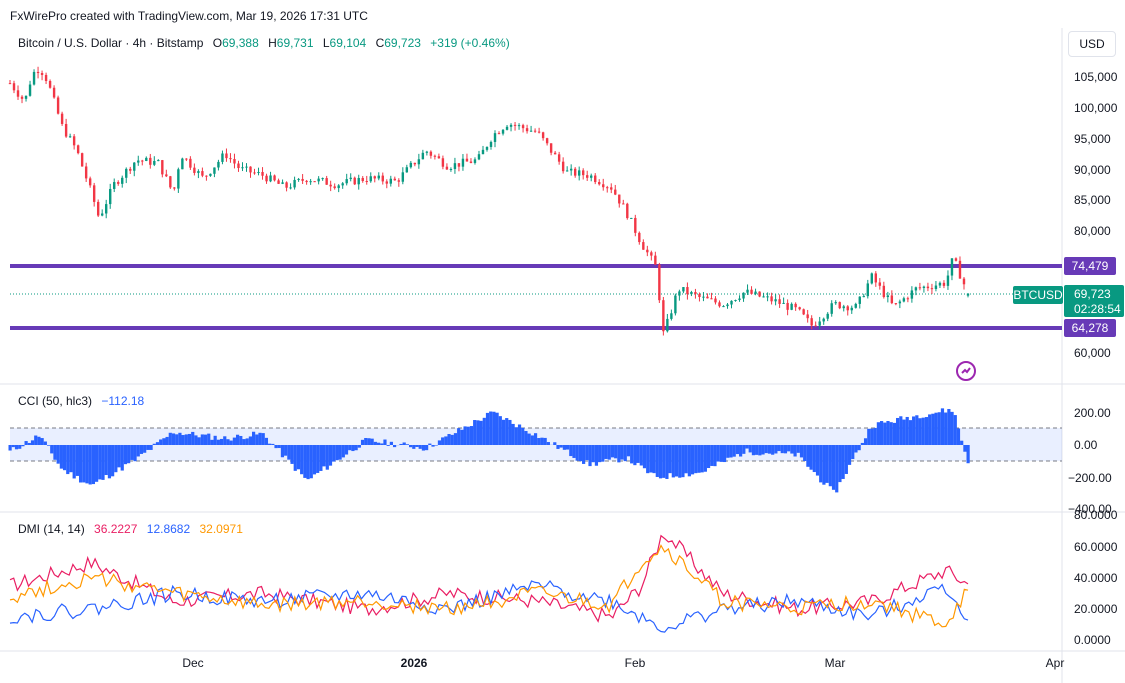  What do you see at coordinates (414, 663) in the screenshot?
I see `time-label: 2026` at bounding box center [414, 663].